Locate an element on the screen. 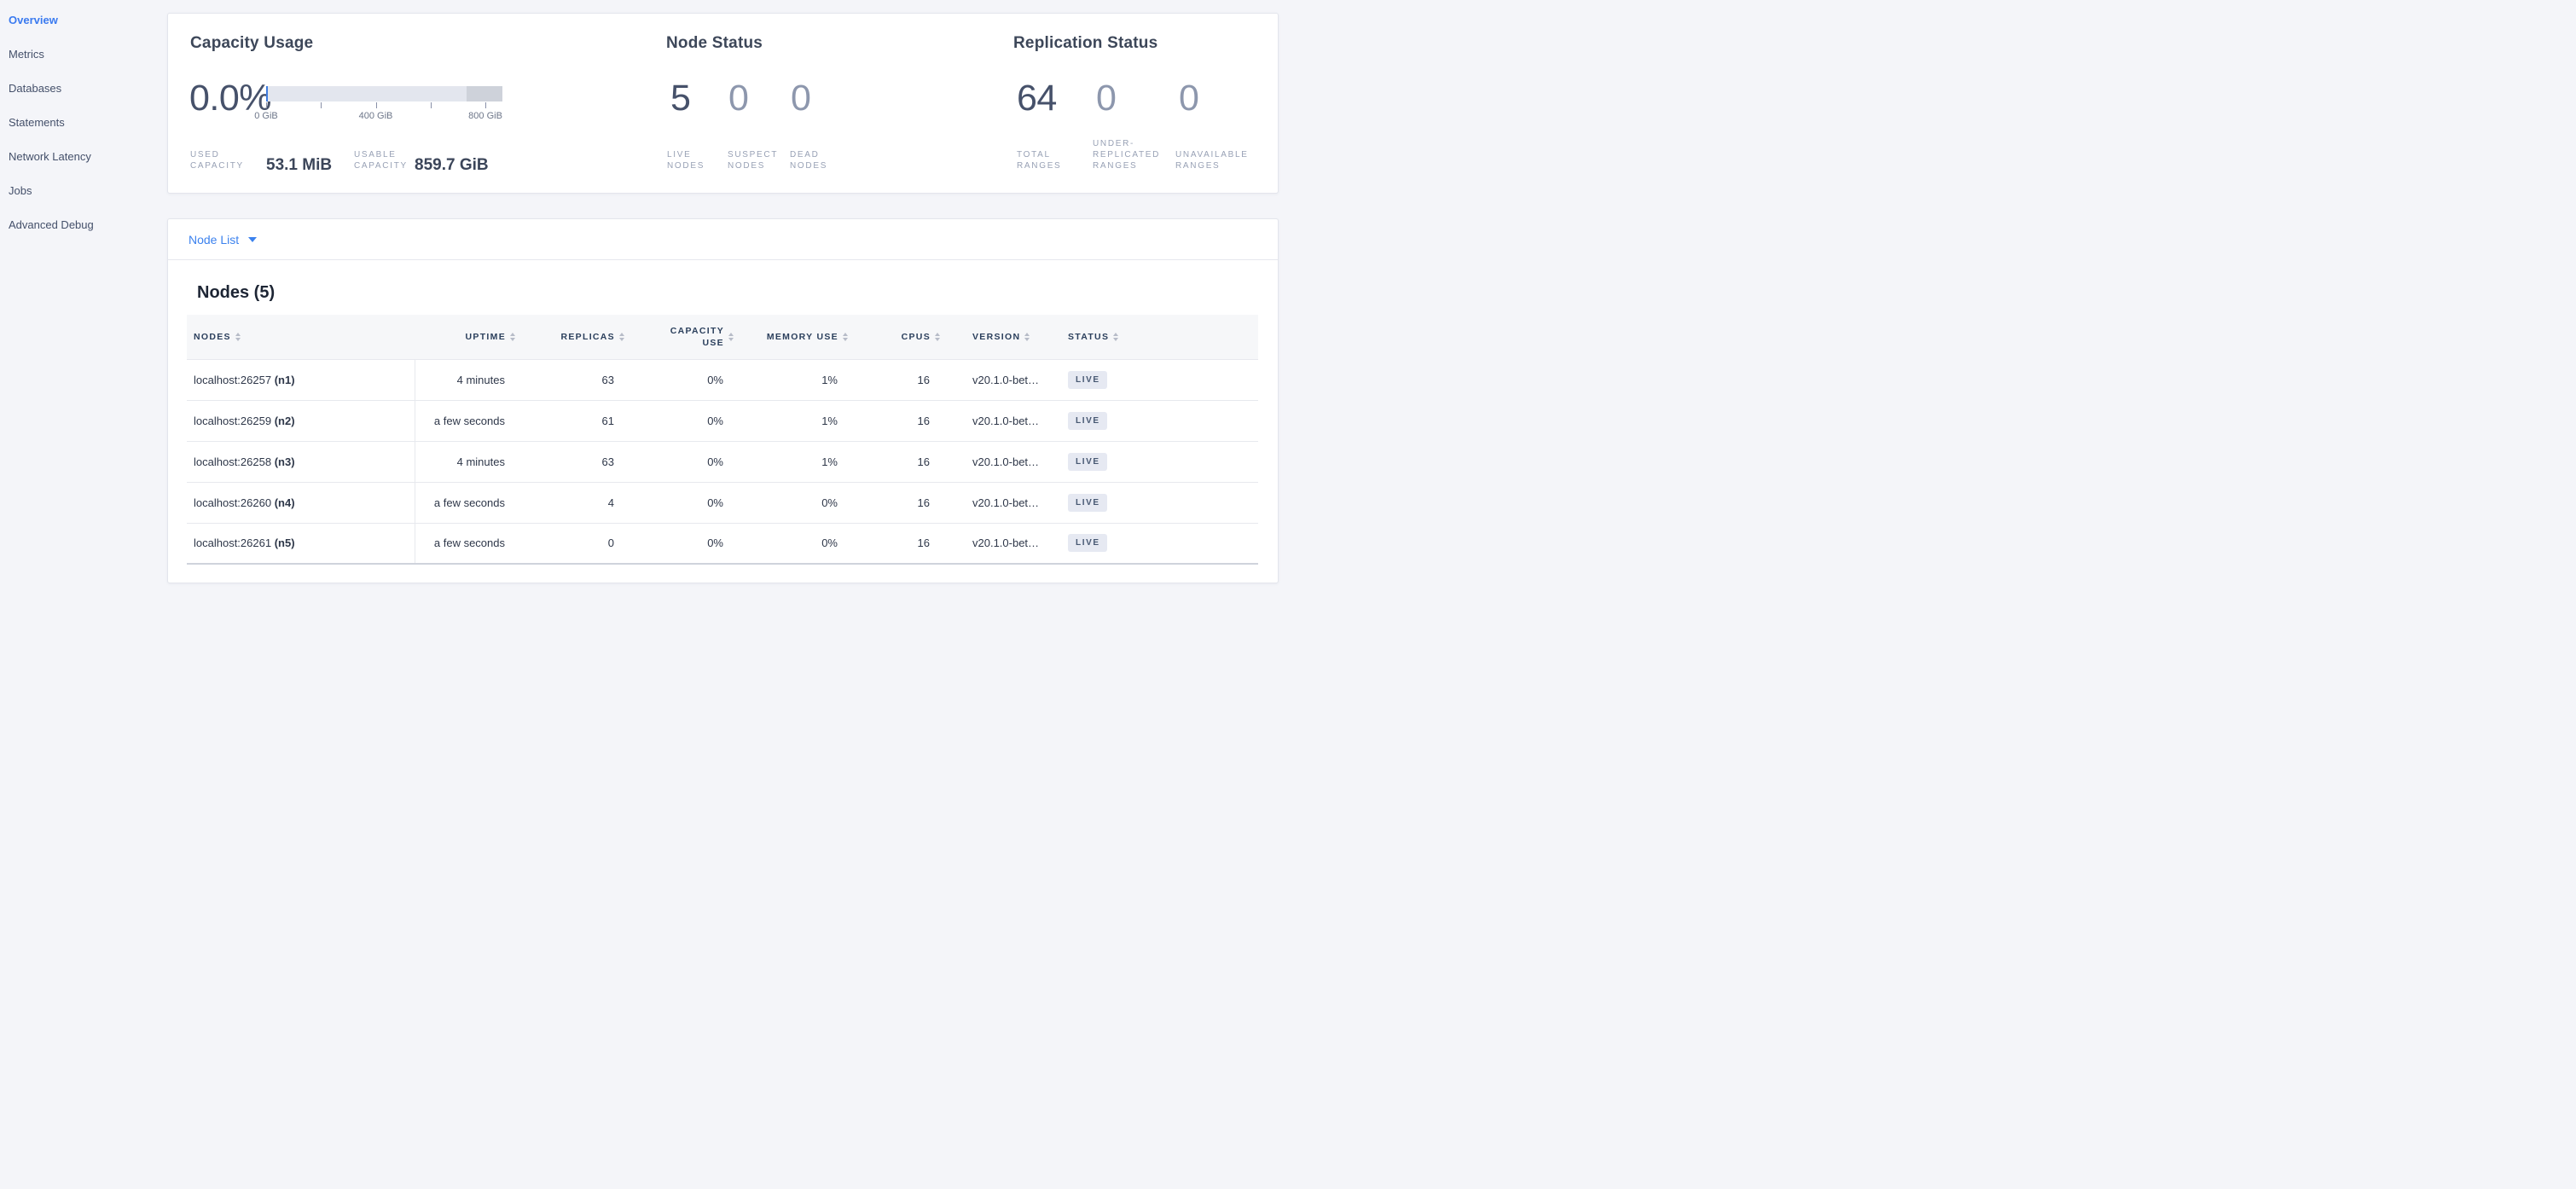  live-nodes-count: 5 is located at coordinates (680, 98).